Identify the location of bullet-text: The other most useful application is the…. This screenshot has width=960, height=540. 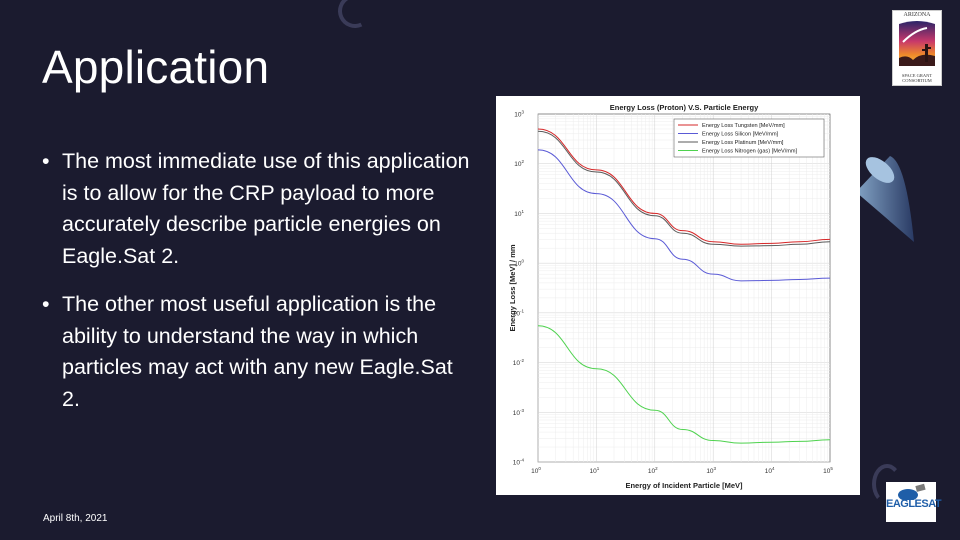
(257, 351).